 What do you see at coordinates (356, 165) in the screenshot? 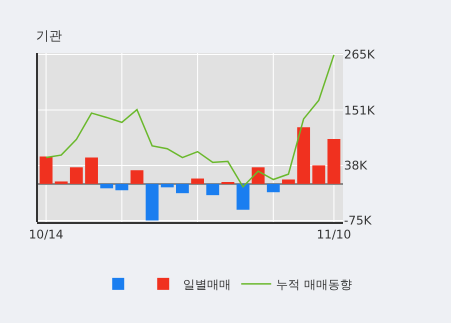
I see `y-tick-label: 38K` at bounding box center [356, 165].